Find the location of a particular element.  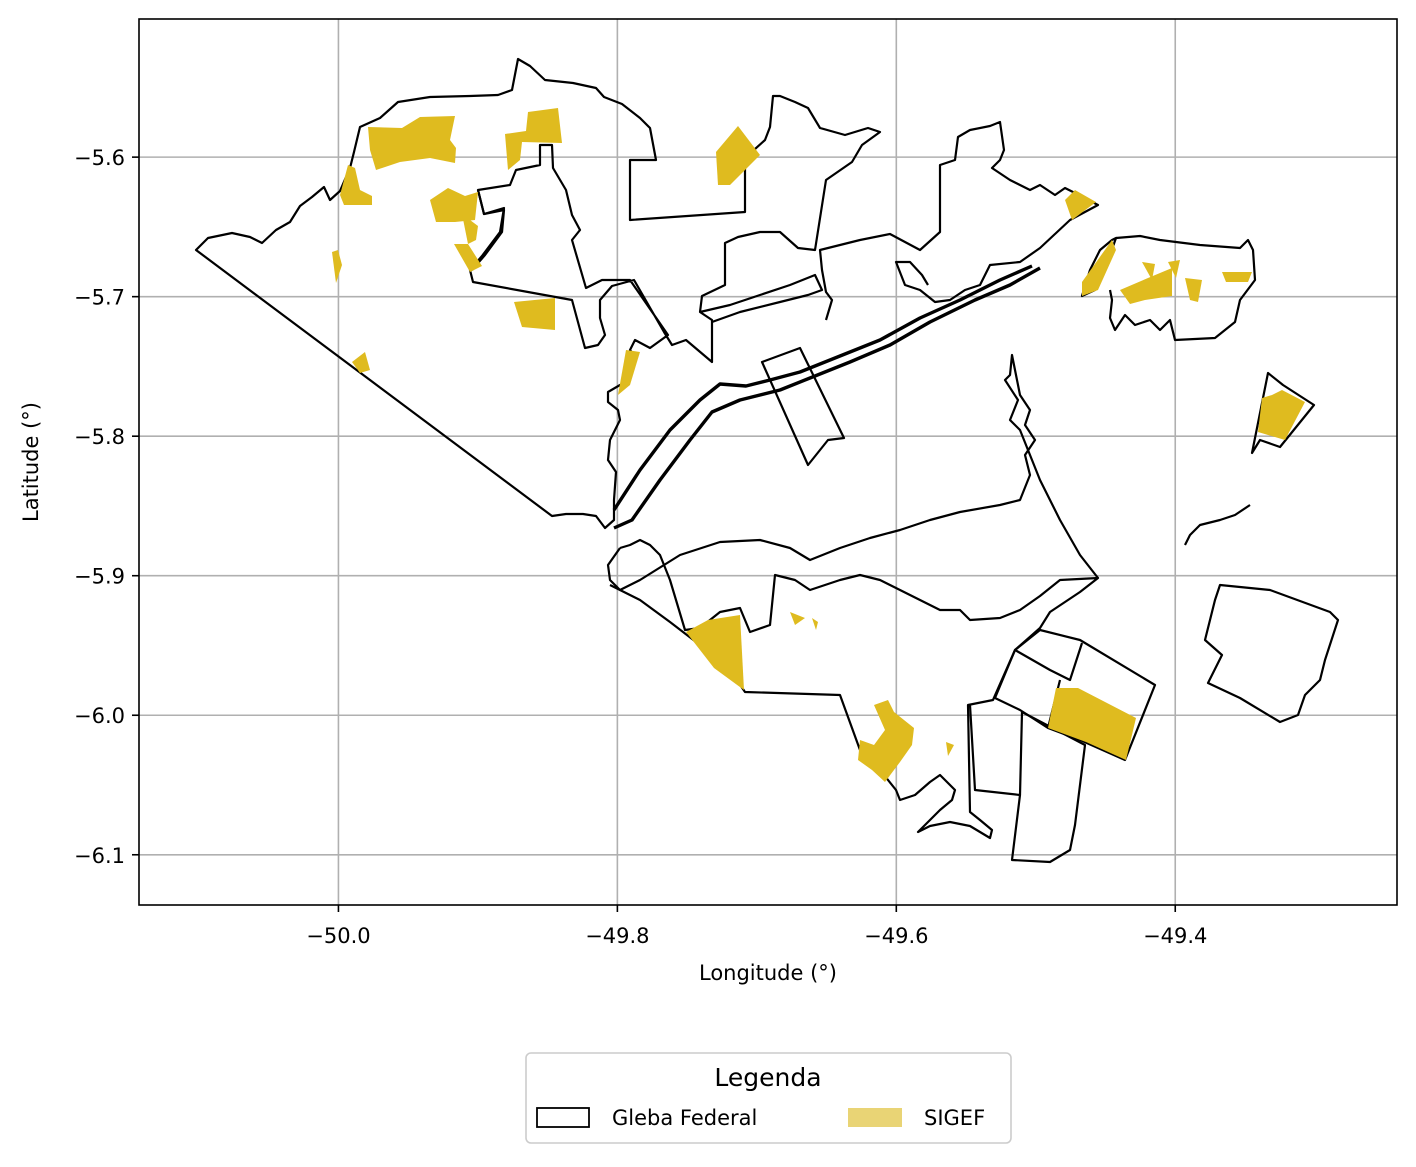

x-tick-label: −49.6 is located at coordinates (896, 936).